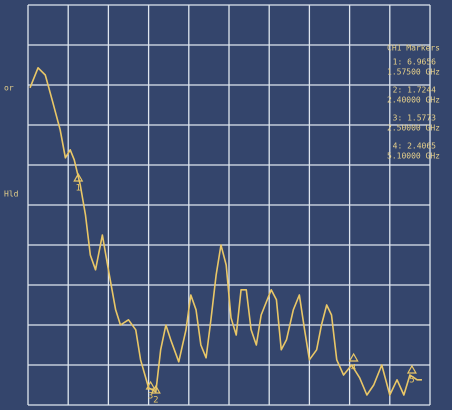  Describe the element at coordinates (9, 88) in the screenshot. I see `side-label: or` at that location.